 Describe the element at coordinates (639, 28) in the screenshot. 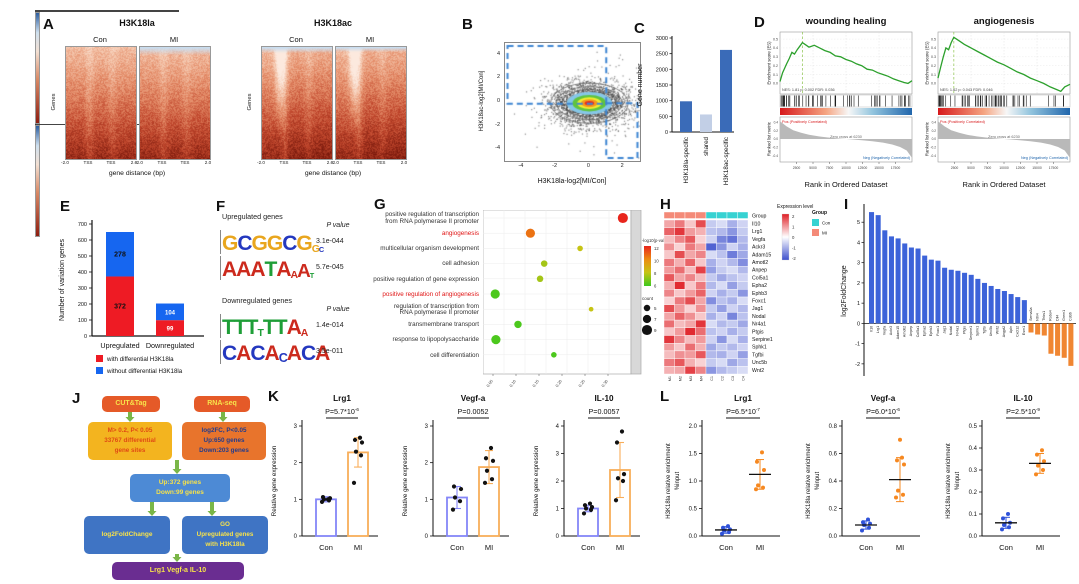

I see `panel-label-c: C` at that location.